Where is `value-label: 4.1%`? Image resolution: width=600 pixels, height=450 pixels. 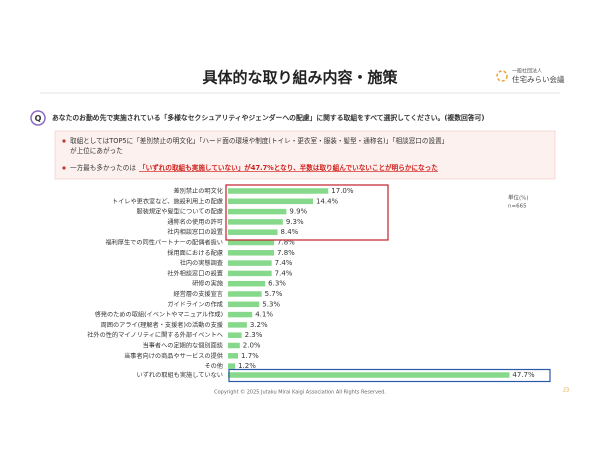
value-label: 4.1% is located at coordinates (264, 315).